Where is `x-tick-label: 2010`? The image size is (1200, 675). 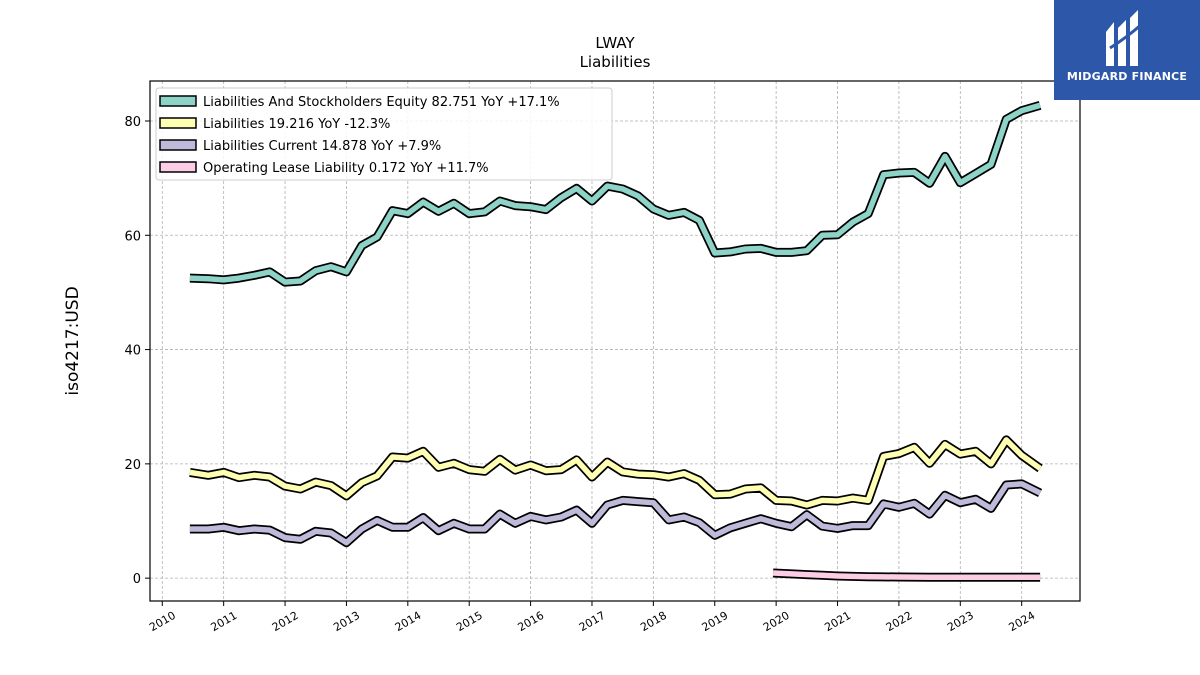
x-tick-label: 2010 is located at coordinates (162, 621).